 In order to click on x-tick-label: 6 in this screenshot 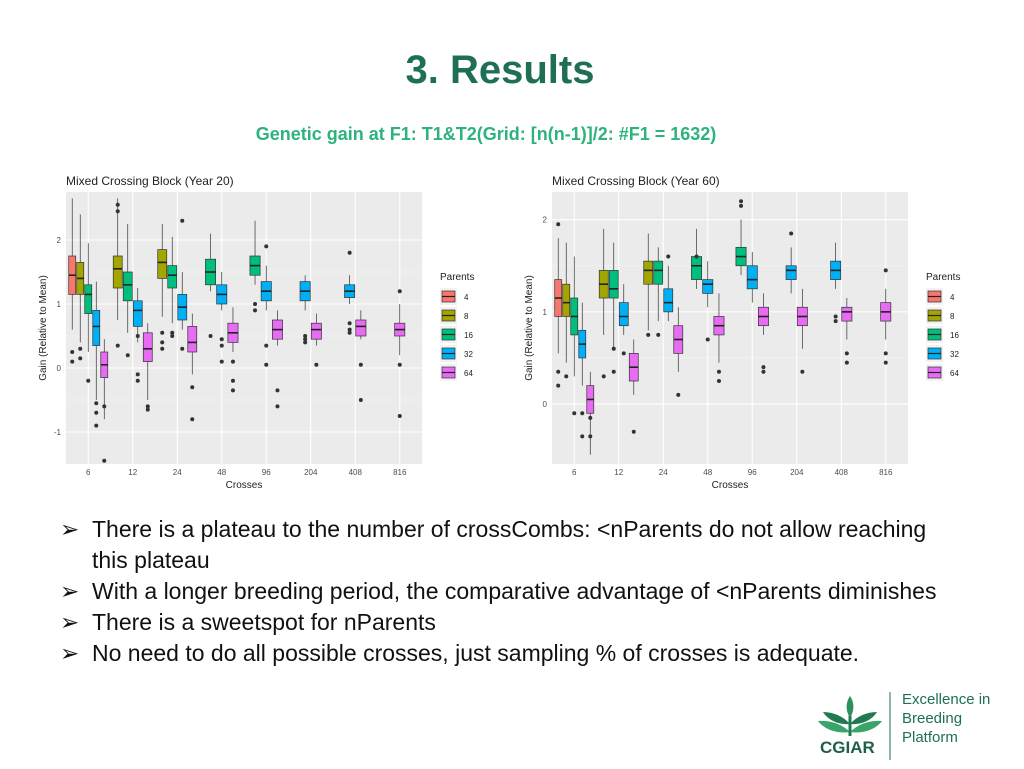, I will do `click(88, 472)`.